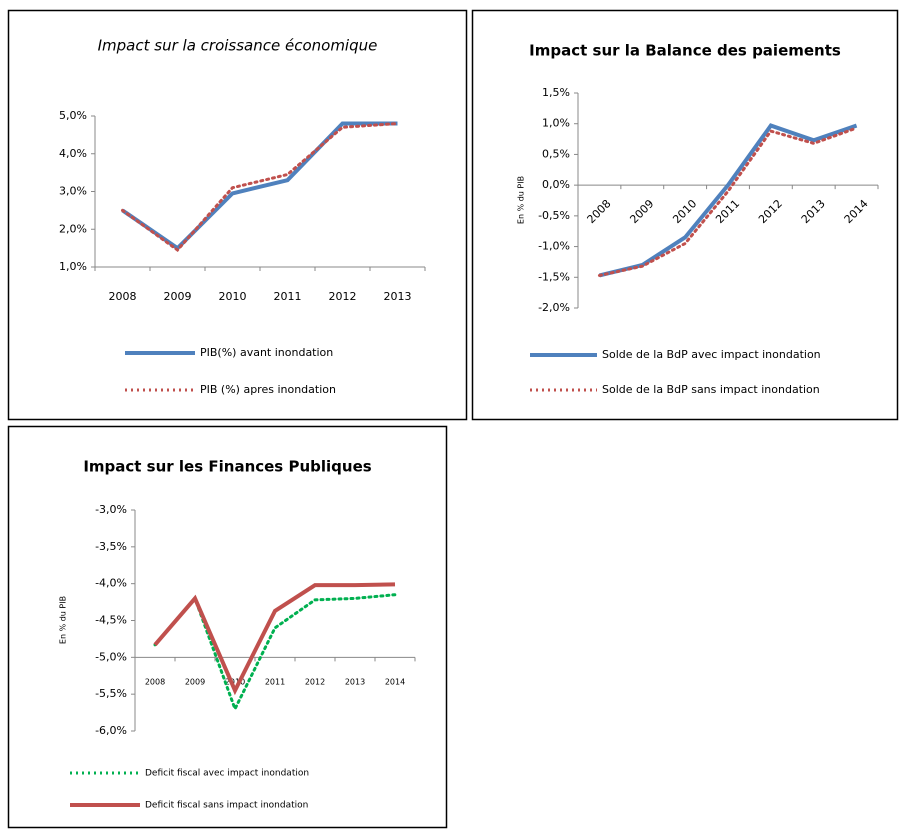 Image resolution: width=899 pixels, height=829 pixels. Describe the element at coordinates (111, 620) in the screenshot. I see `y-tick-label: -4,5%` at that location.